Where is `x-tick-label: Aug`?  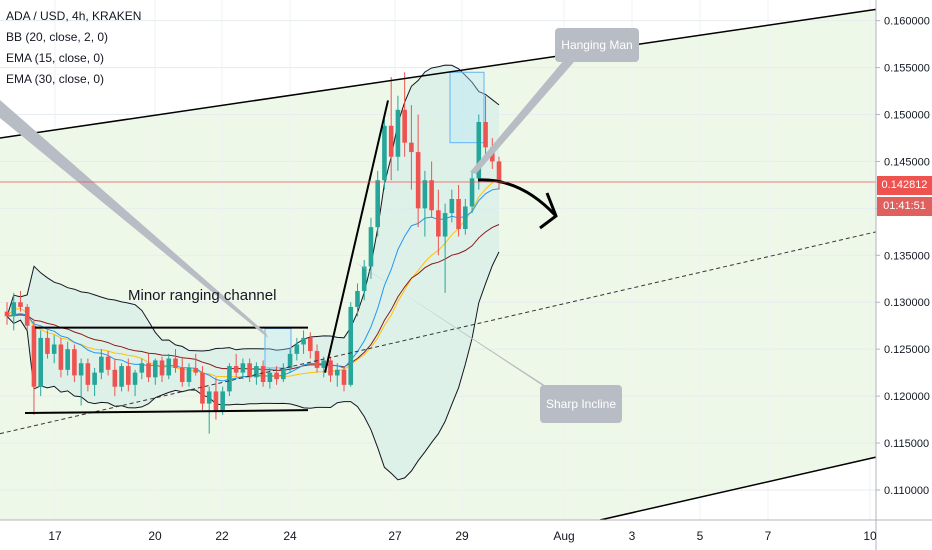 x-tick-label: Aug is located at coordinates (563, 536).